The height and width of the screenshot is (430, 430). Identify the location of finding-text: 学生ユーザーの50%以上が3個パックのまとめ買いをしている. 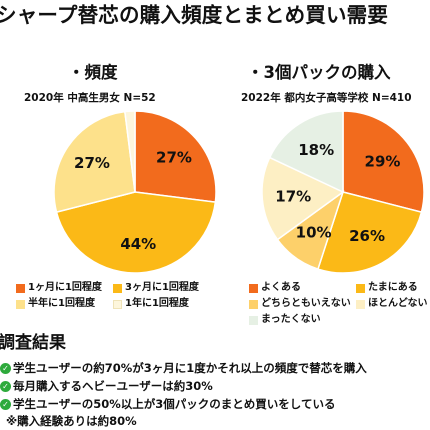
(174, 404).